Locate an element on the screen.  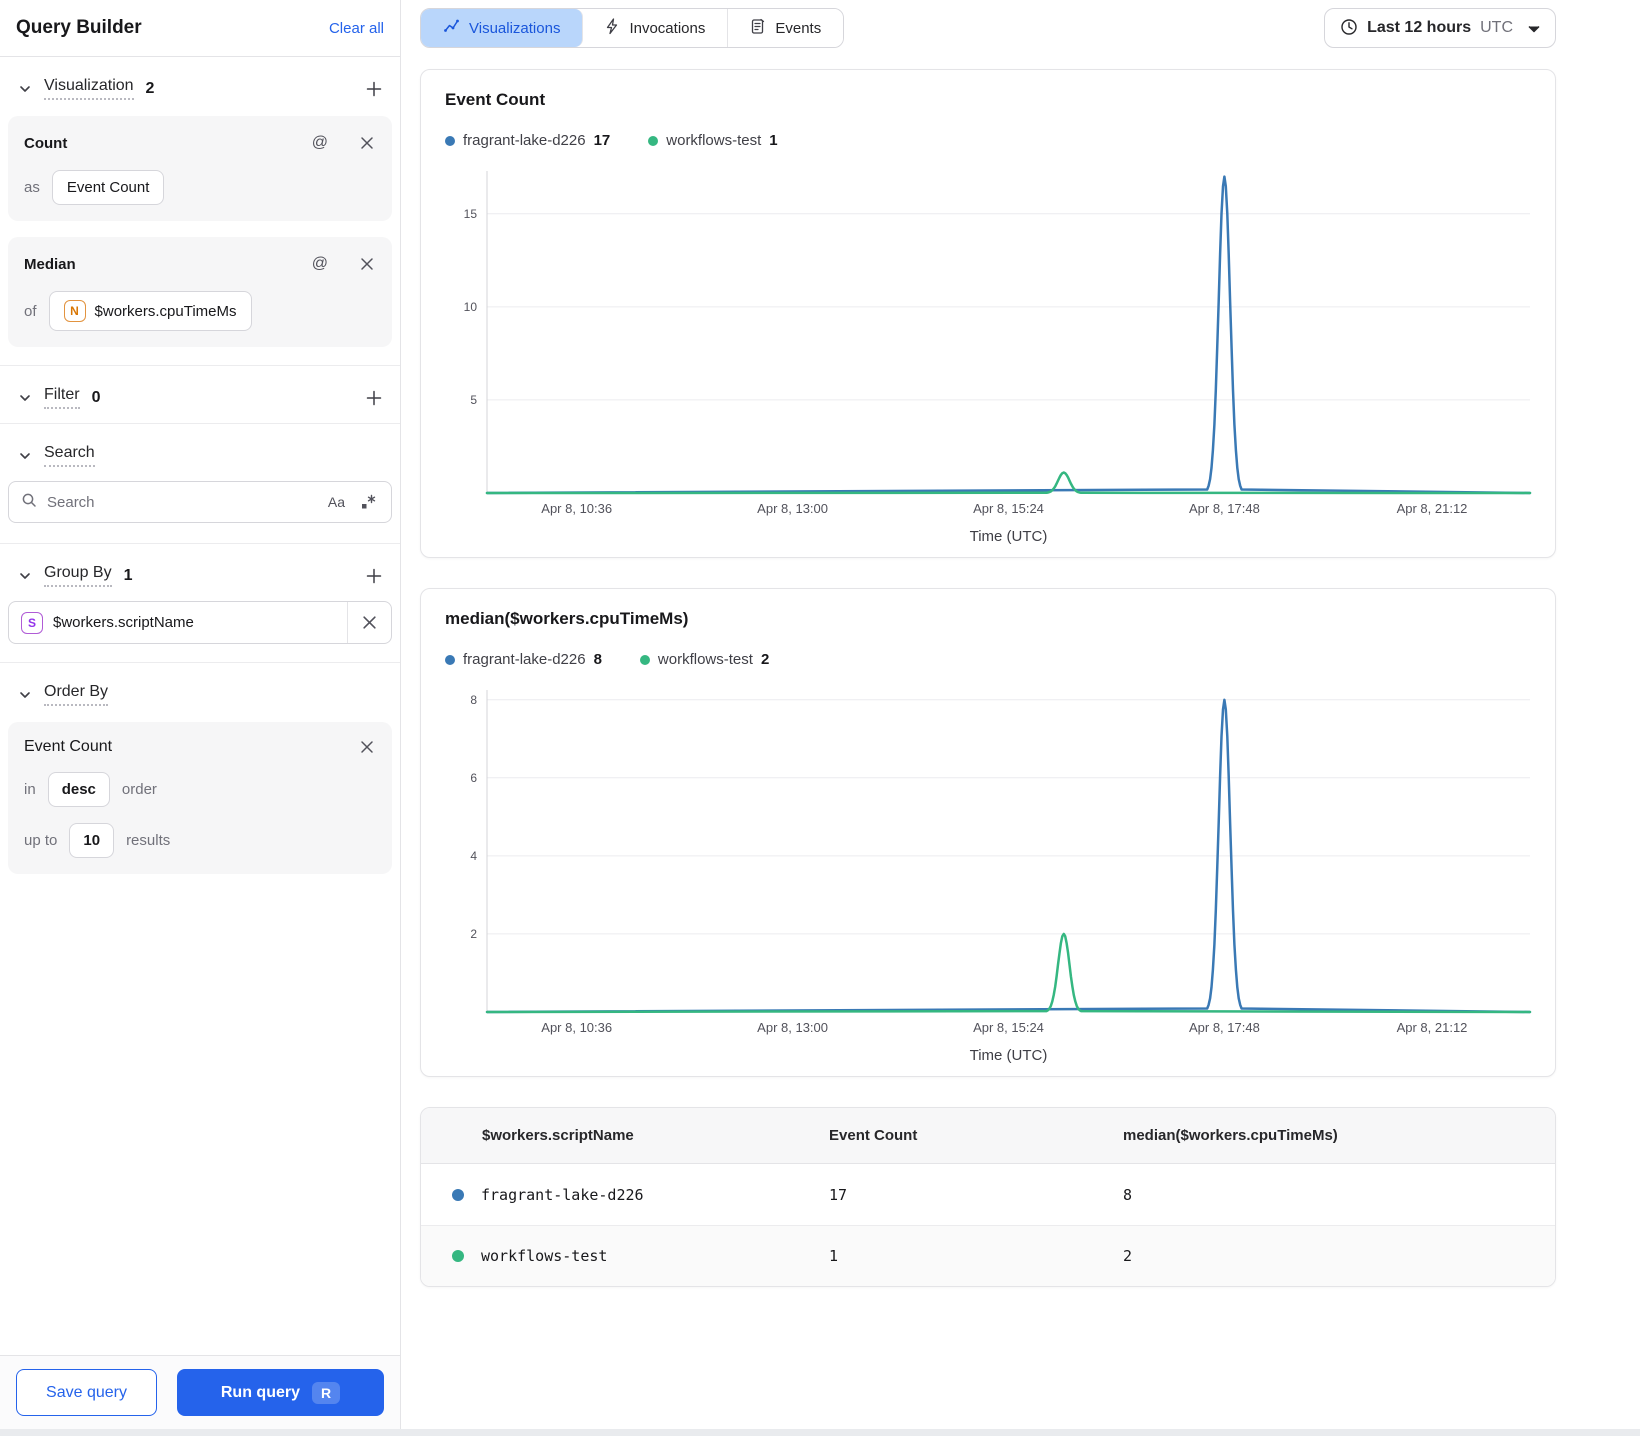
results-label: results is located at coordinates (148, 840).